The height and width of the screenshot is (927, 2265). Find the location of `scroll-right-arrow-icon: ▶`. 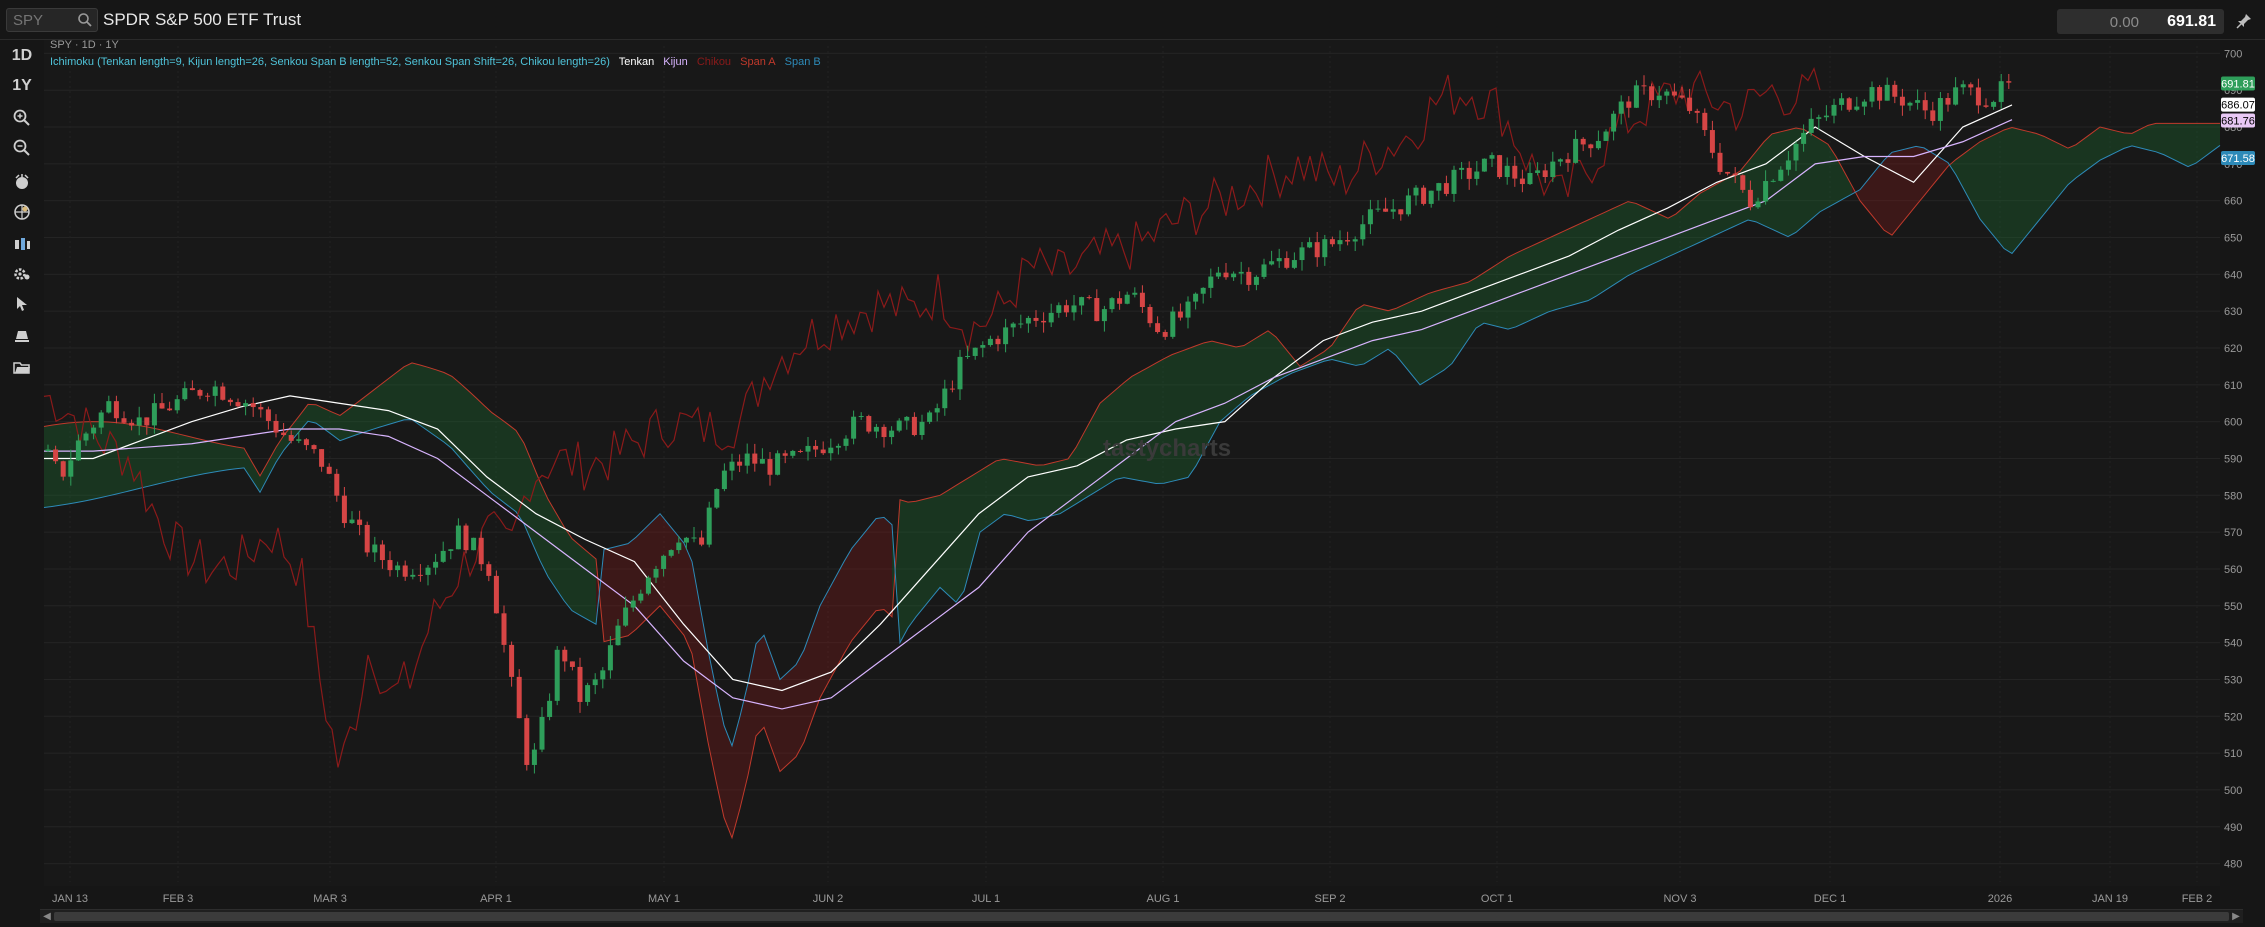

scroll-right-arrow-icon: ▶ is located at coordinates (2236, 916).